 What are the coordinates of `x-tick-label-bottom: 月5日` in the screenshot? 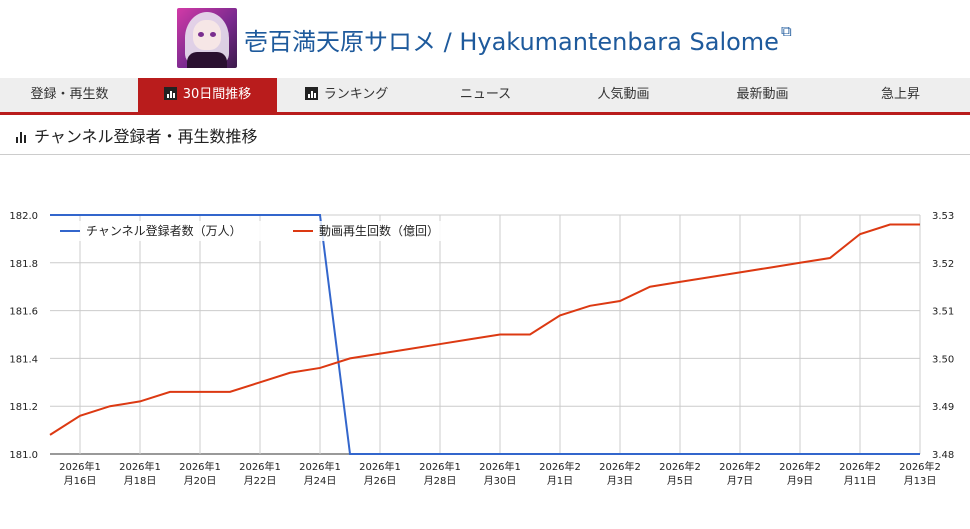 It's located at (680, 481).